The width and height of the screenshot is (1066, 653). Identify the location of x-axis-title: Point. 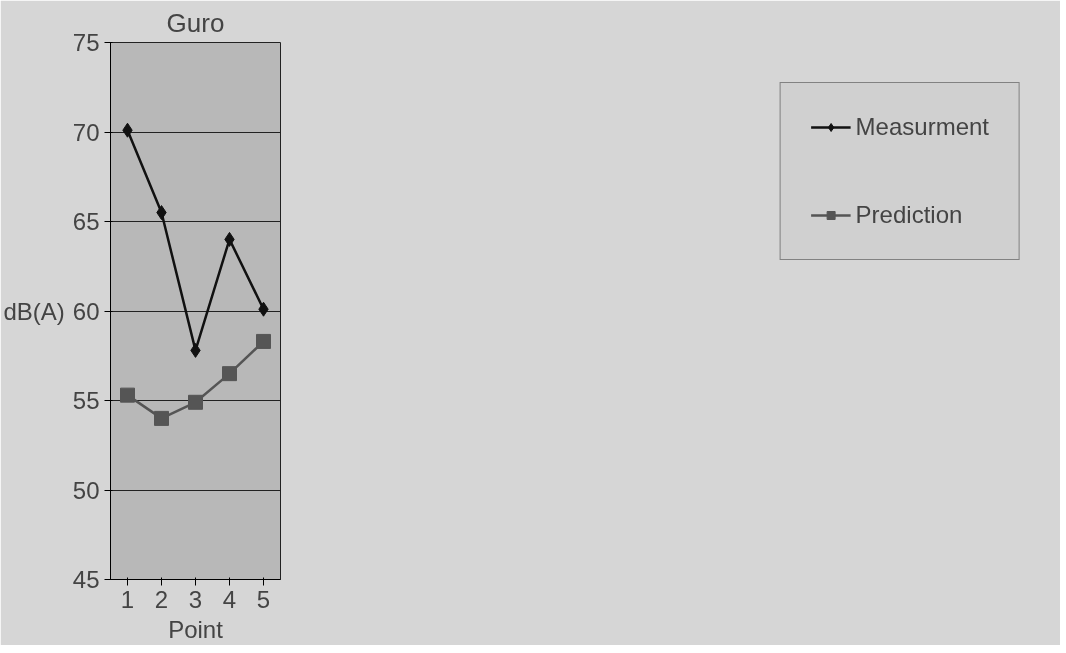
(196, 629).